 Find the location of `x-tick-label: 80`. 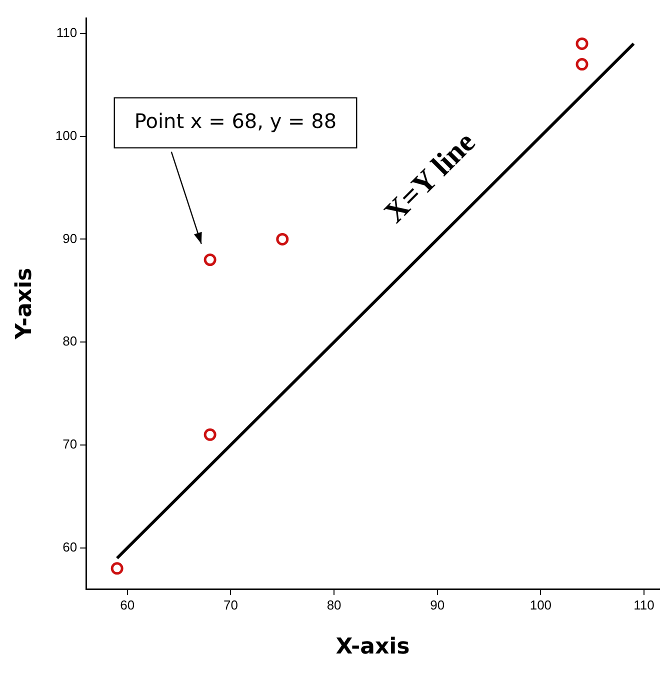

x-tick-label: 80 is located at coordinates (334, 604).